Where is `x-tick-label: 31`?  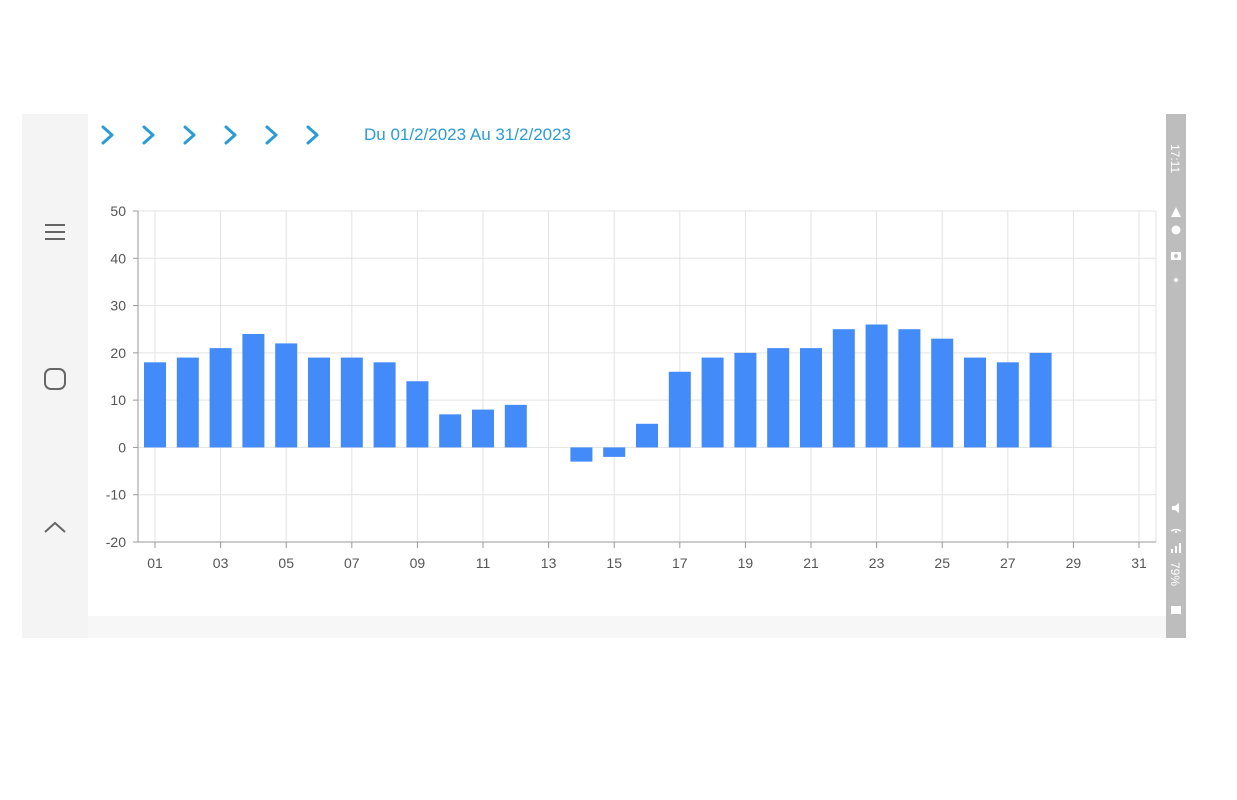 x-tick-label: 31 is located at coordinates (1139, 563).